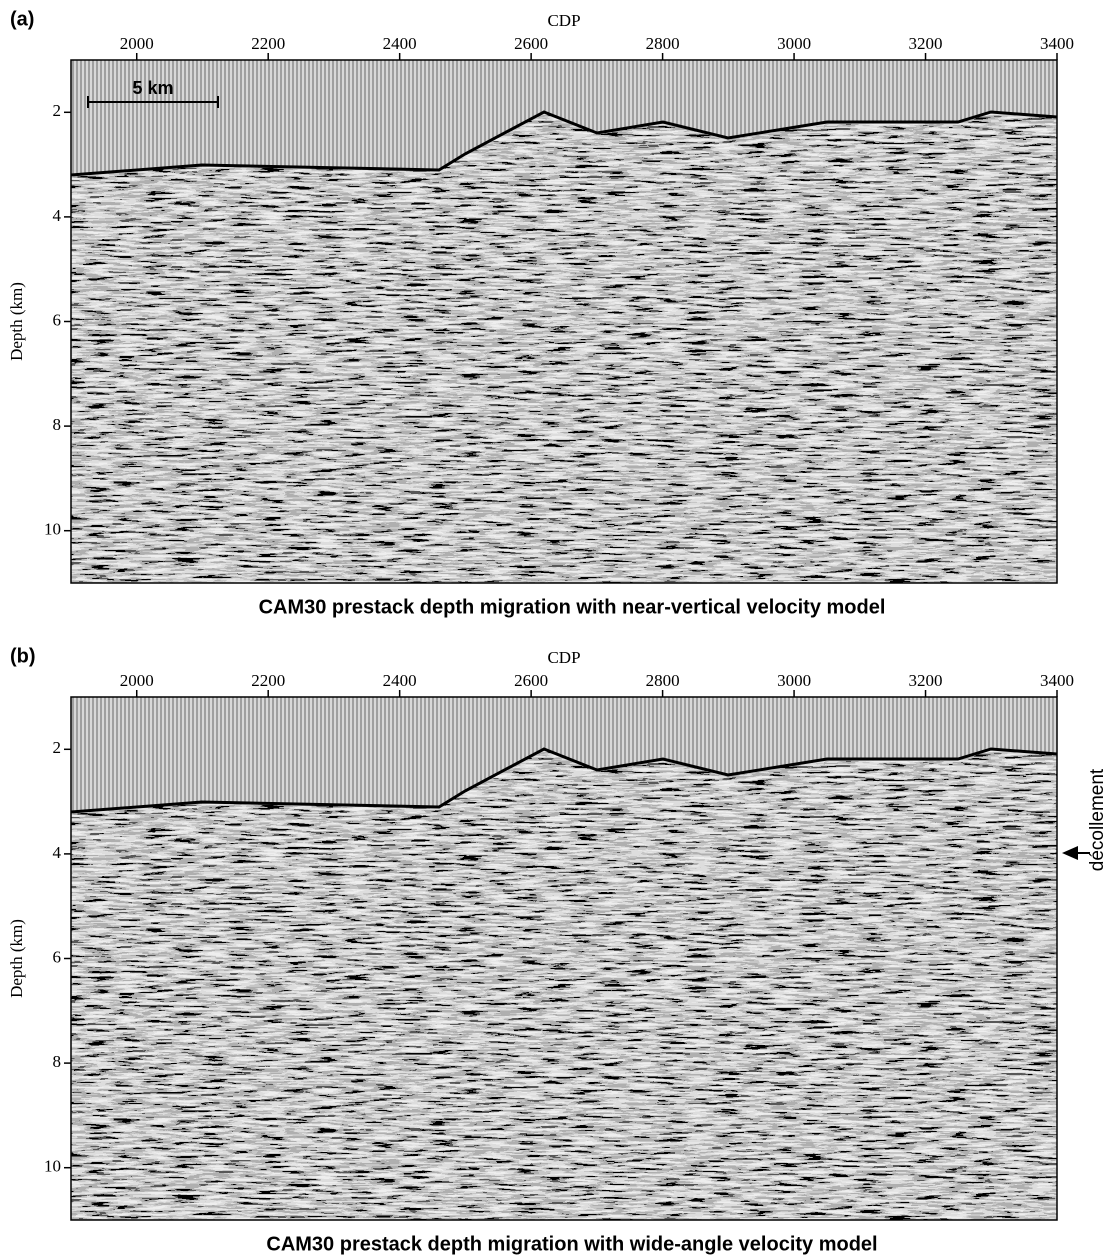 The image size is (1112, 1258). I want to click on panel-label: (a), so click(22, 19).